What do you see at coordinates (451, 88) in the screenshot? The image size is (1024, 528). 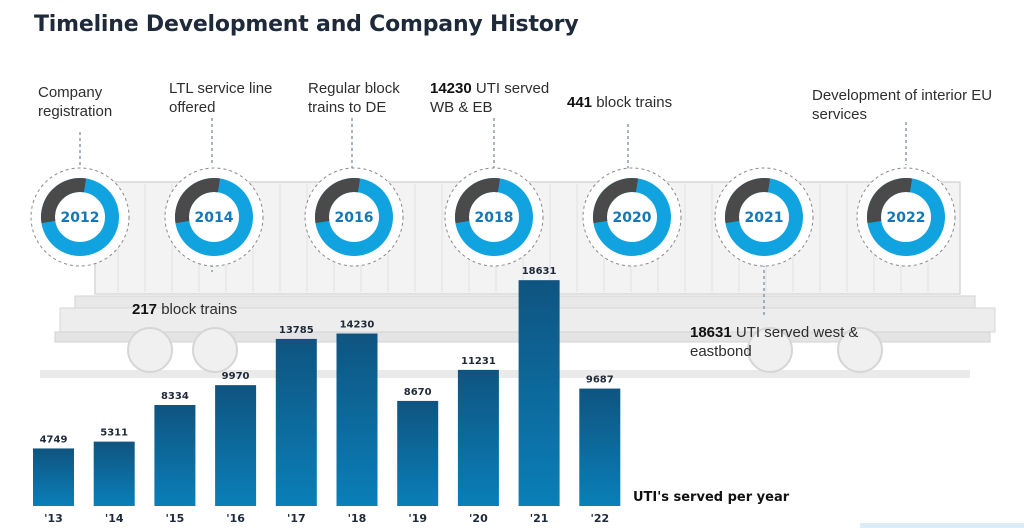 I see `milestone-note-highlight: 14230` at bounding box center [451, 88].